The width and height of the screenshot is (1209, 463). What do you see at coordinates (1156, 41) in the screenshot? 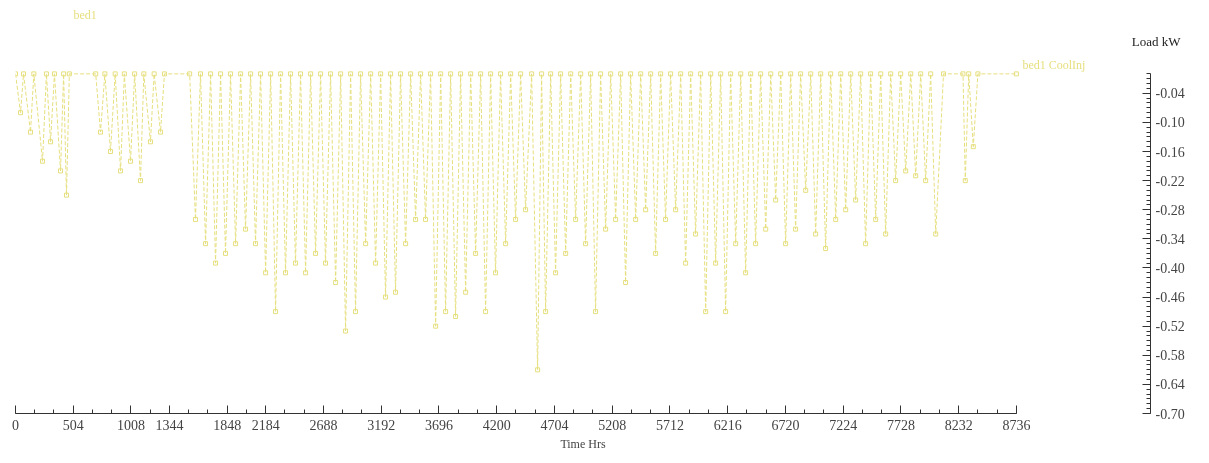
I see `y-axis-title: Load kW` at bounding box center [1156, 41].